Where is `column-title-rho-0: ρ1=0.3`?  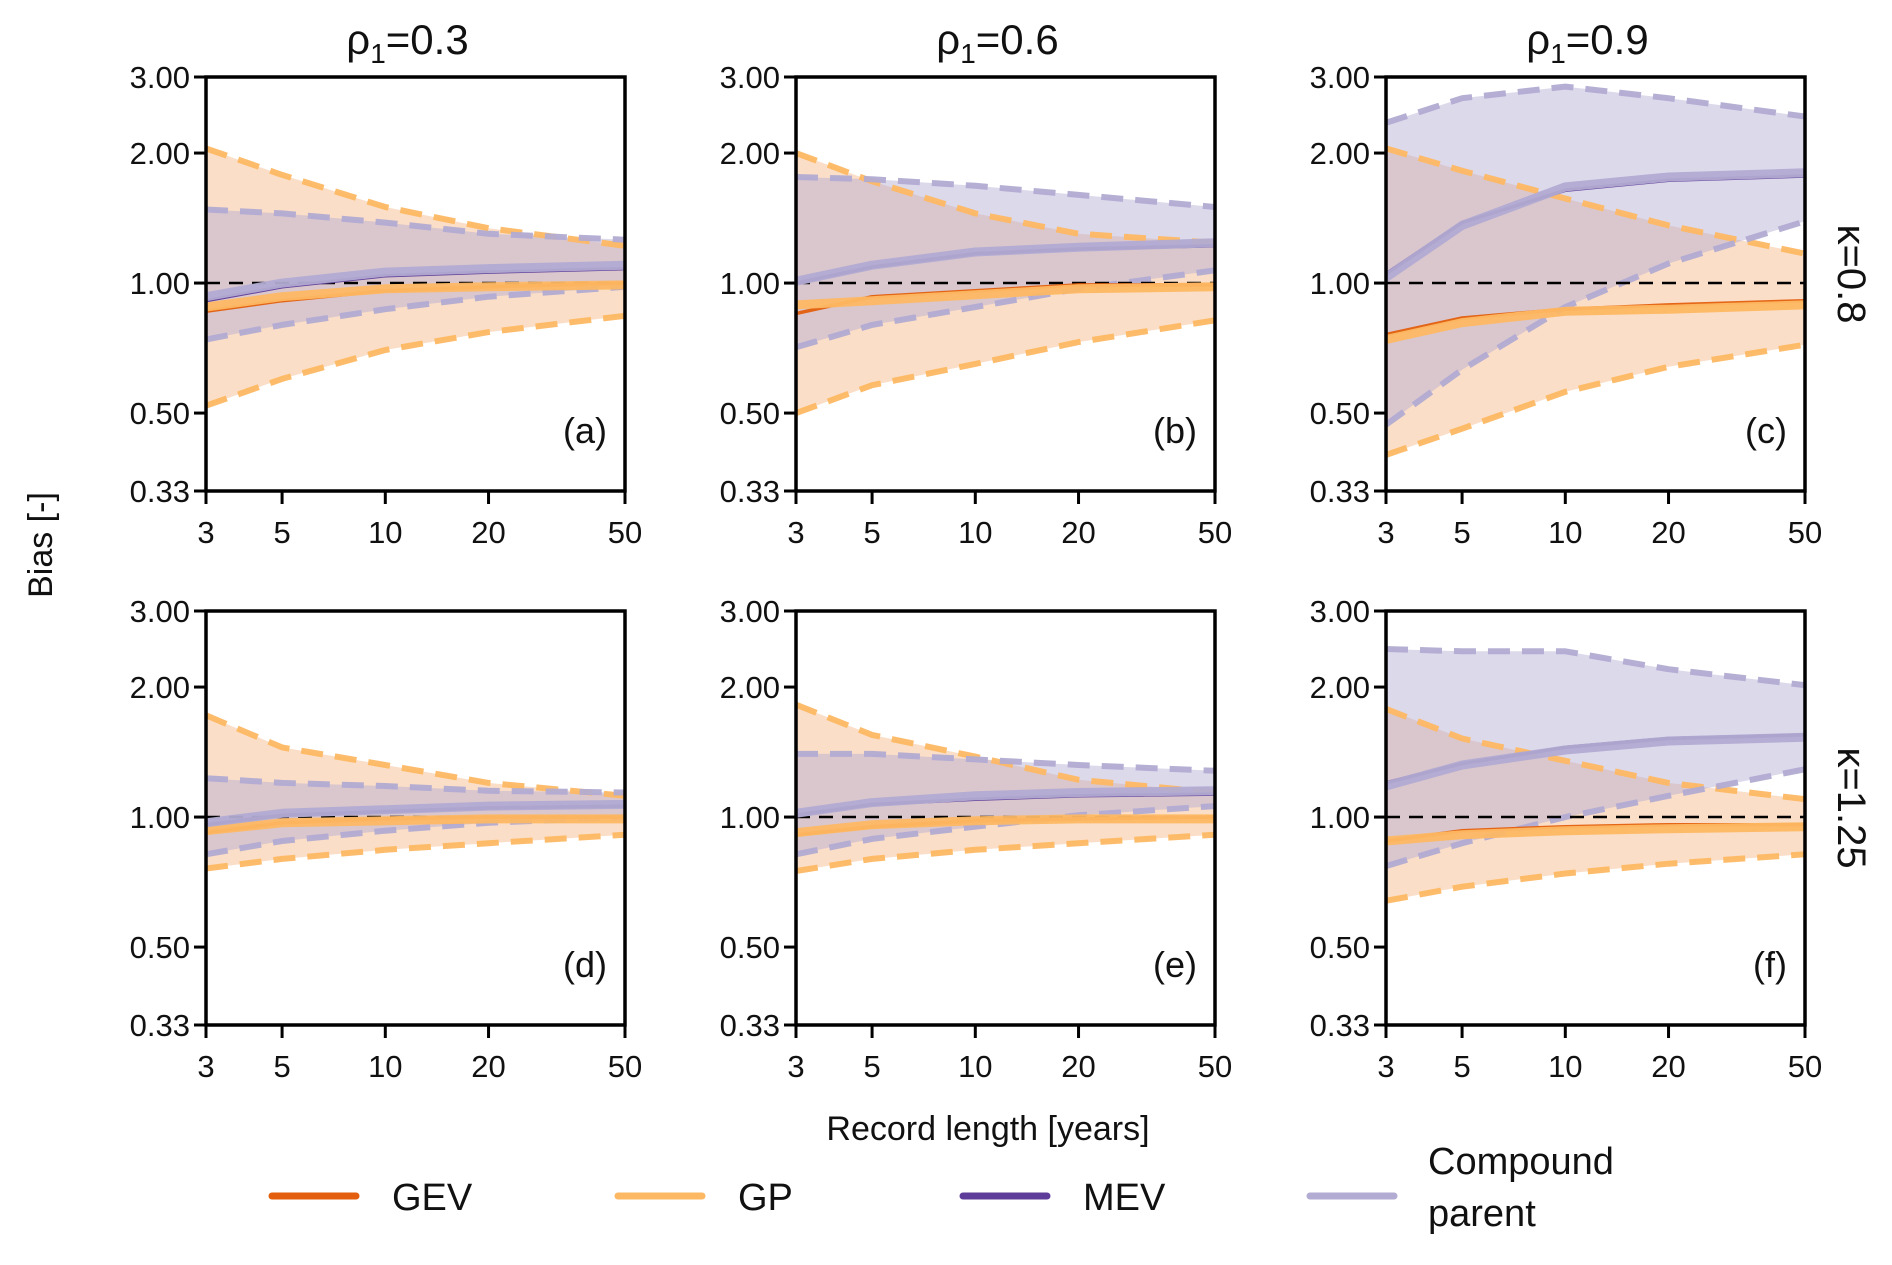
column-title-rho-0: ρ1=0.3 is located at coordinates (407, 42).